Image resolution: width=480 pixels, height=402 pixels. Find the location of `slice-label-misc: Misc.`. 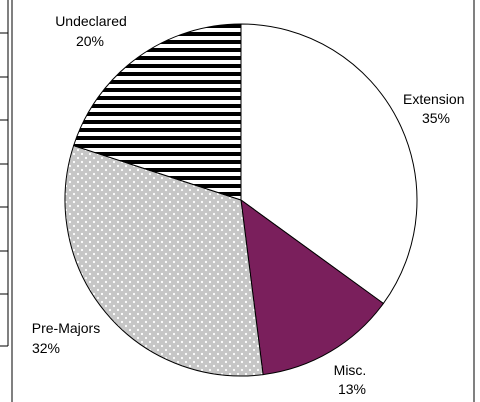

slice-label-misc: Misc. is located at coordinates (350, 370).